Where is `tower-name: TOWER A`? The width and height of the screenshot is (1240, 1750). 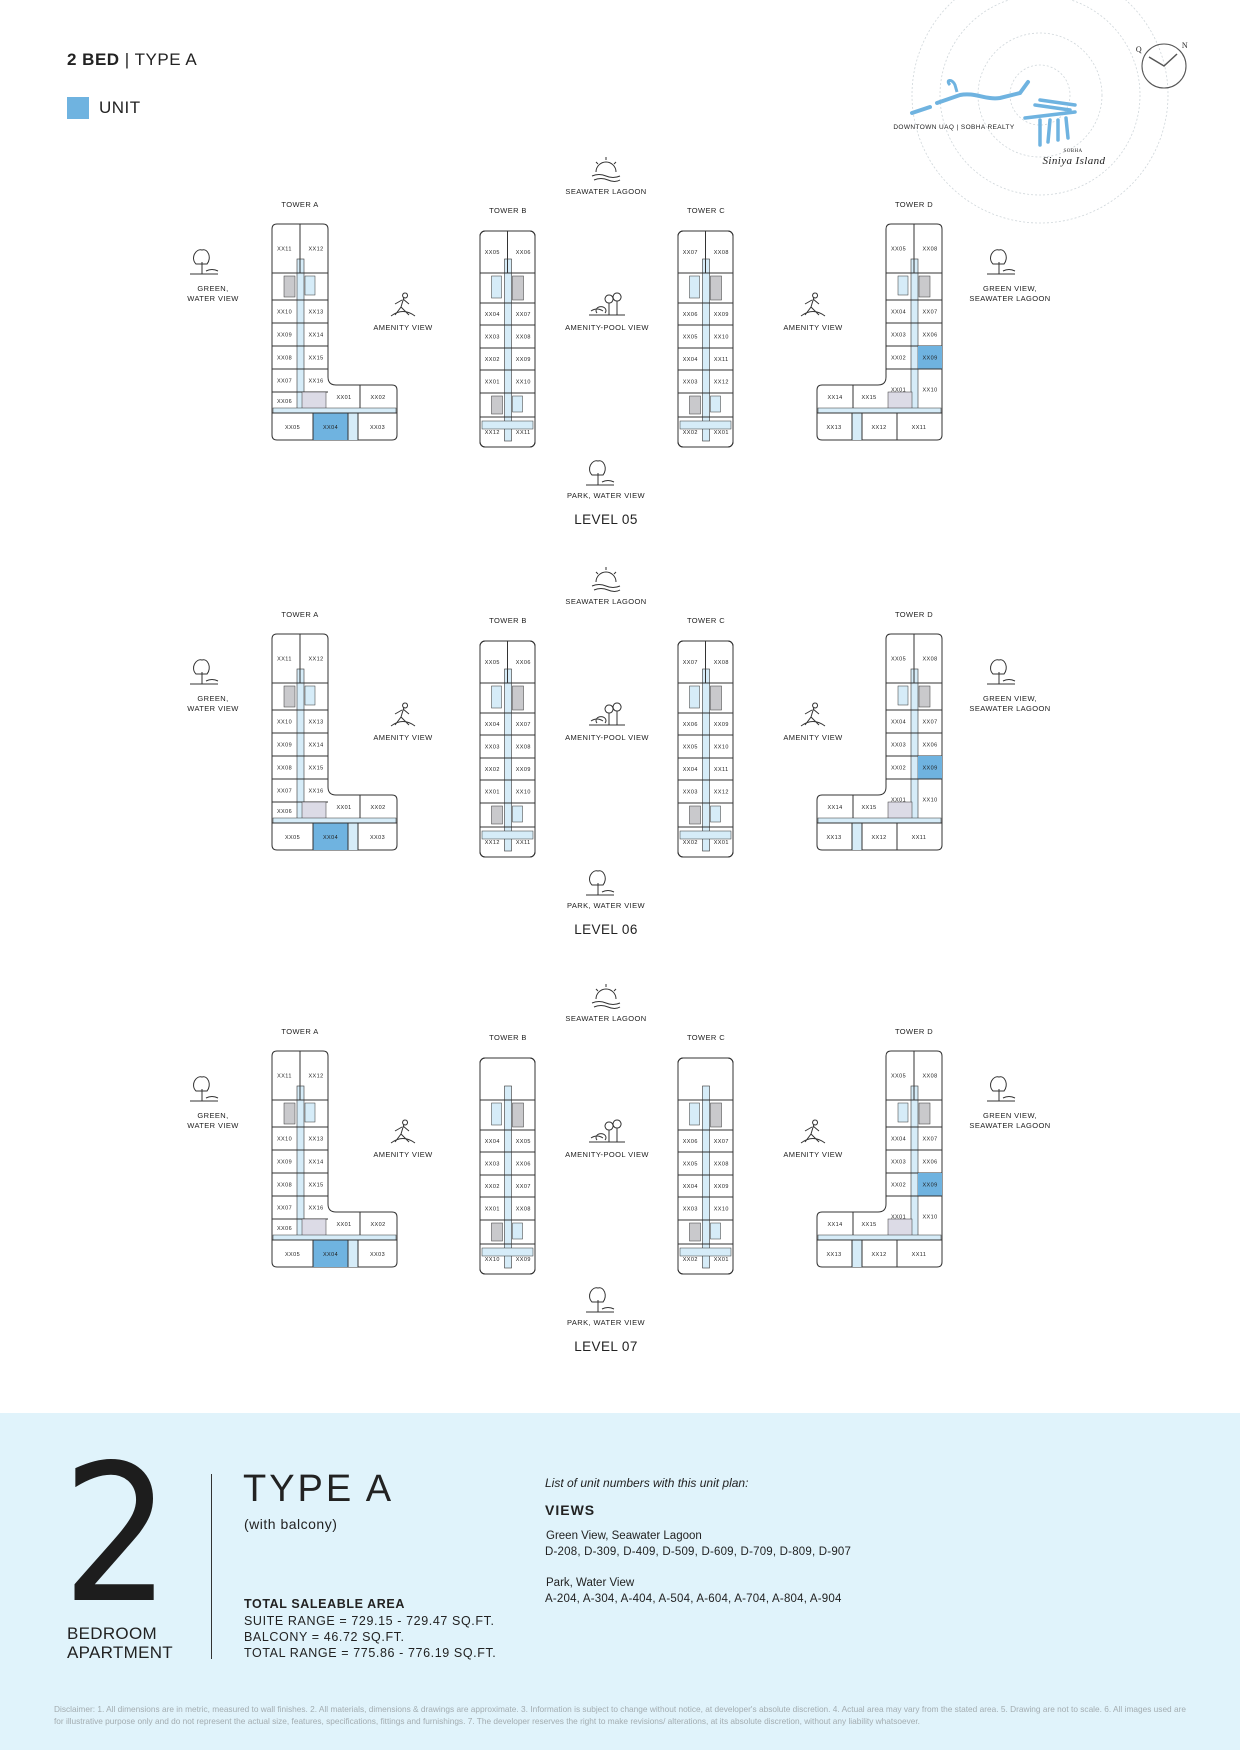
tower-name: TOWER A is located at coordinates (299, 614).